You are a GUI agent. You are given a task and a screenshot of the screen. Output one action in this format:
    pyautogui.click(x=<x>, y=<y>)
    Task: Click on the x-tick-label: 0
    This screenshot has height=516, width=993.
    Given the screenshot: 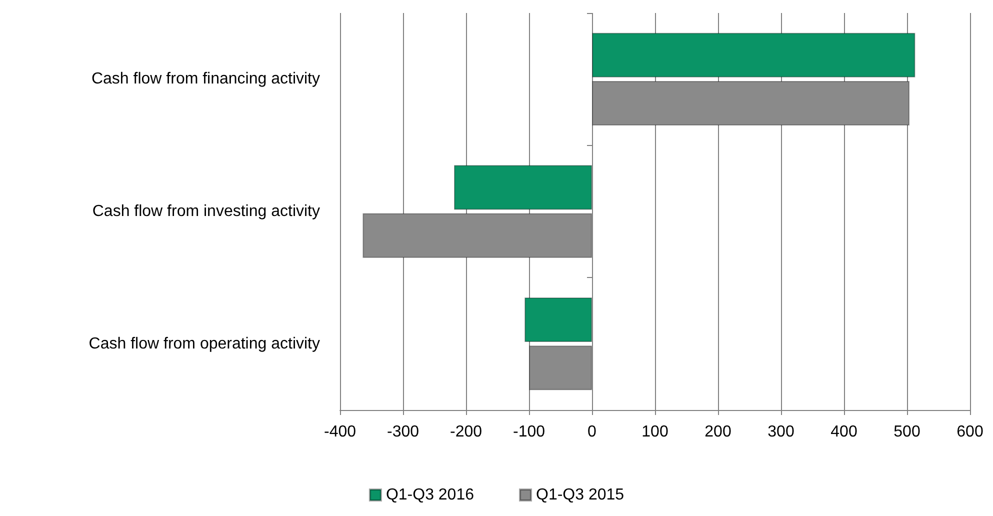 What is the action you would take?
    pyautogui.click(x=592, y=432)
    